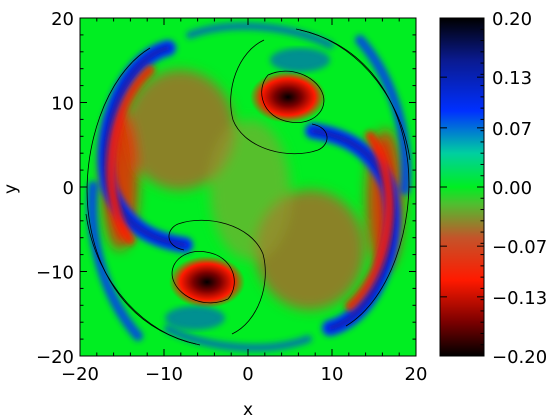 The image size is (550, 420). I want to click on x-axis-title: x, so click(248, 410).